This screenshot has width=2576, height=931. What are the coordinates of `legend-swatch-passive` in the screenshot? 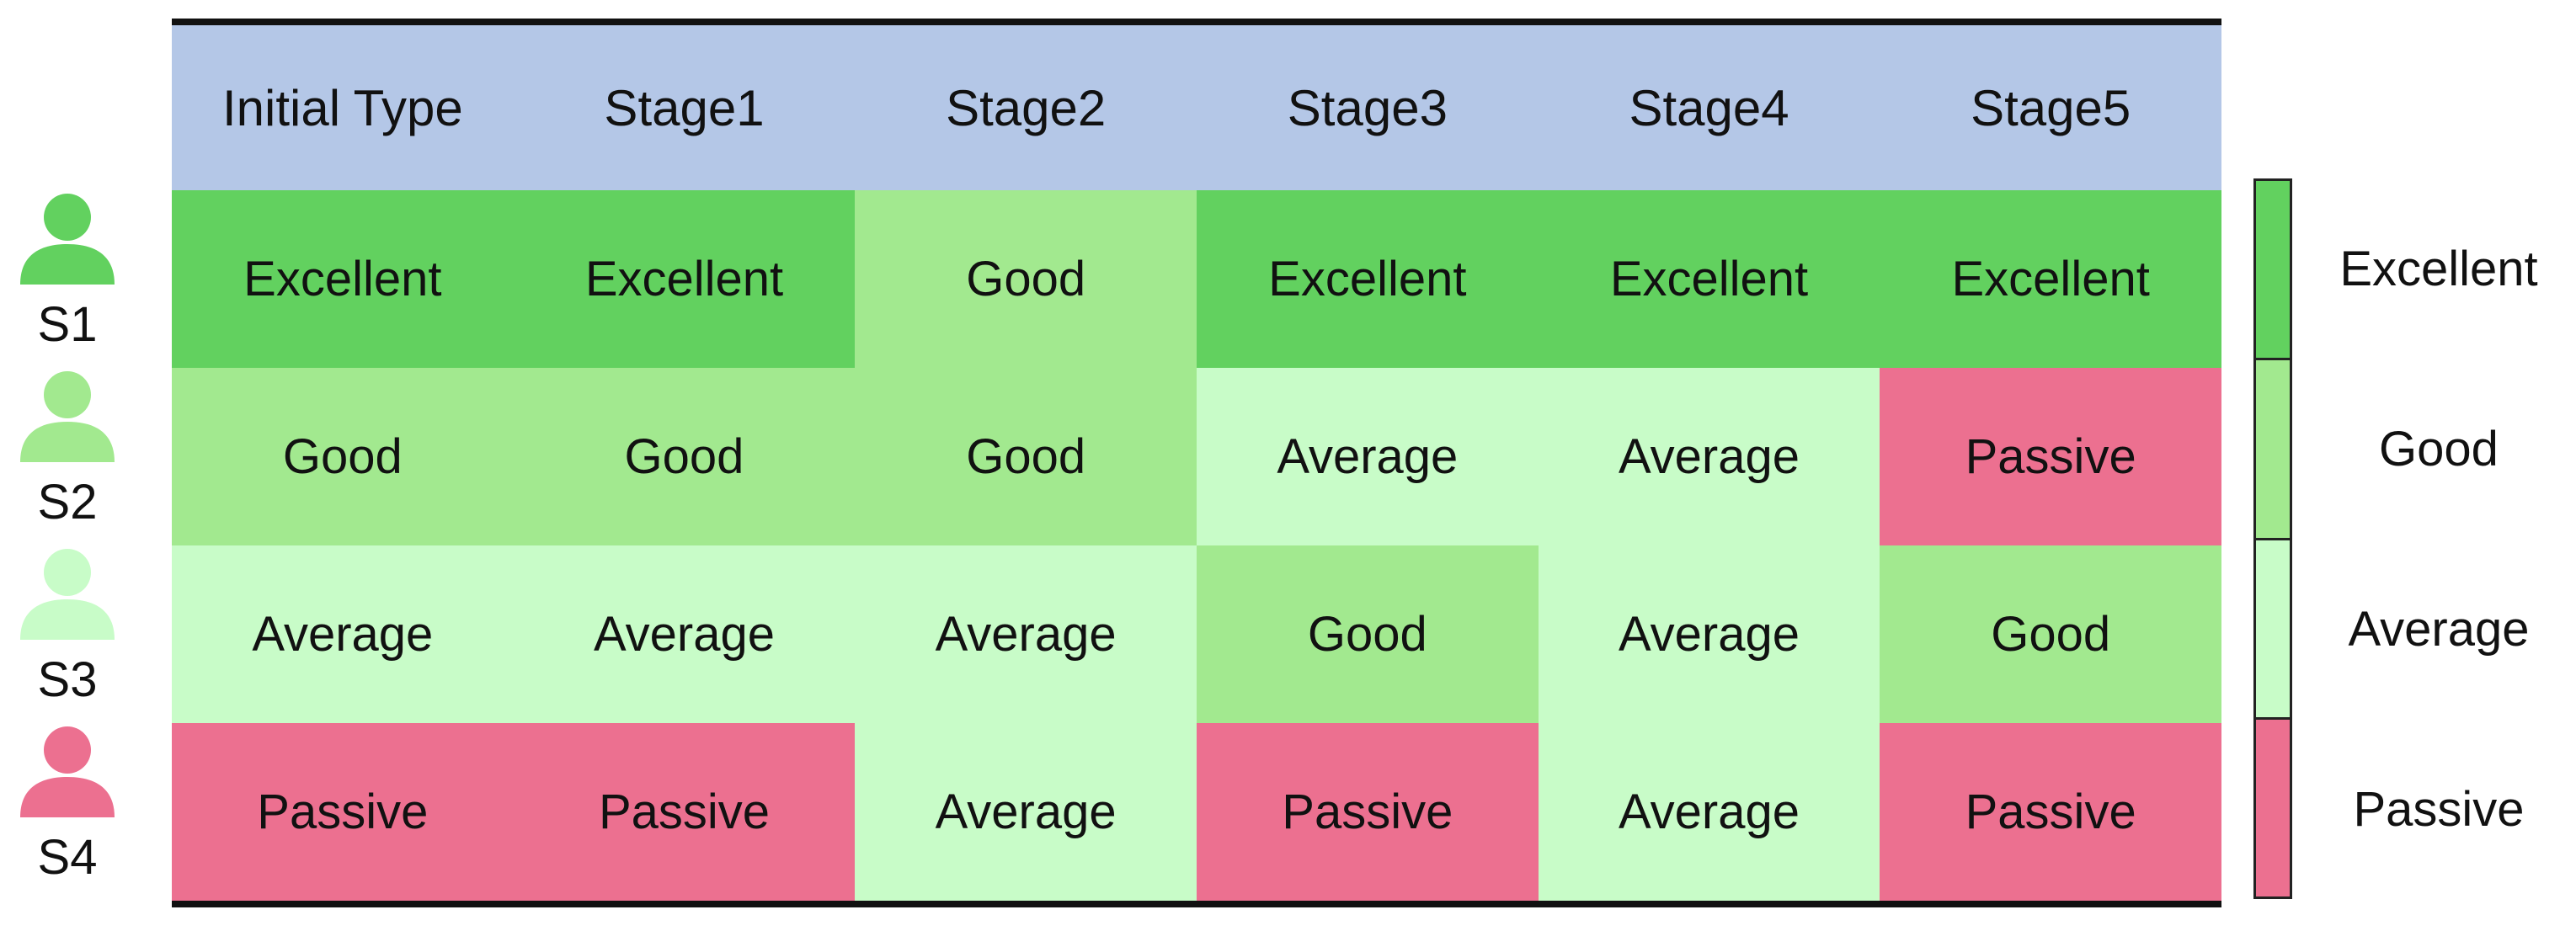 It's located at (2273, 808).